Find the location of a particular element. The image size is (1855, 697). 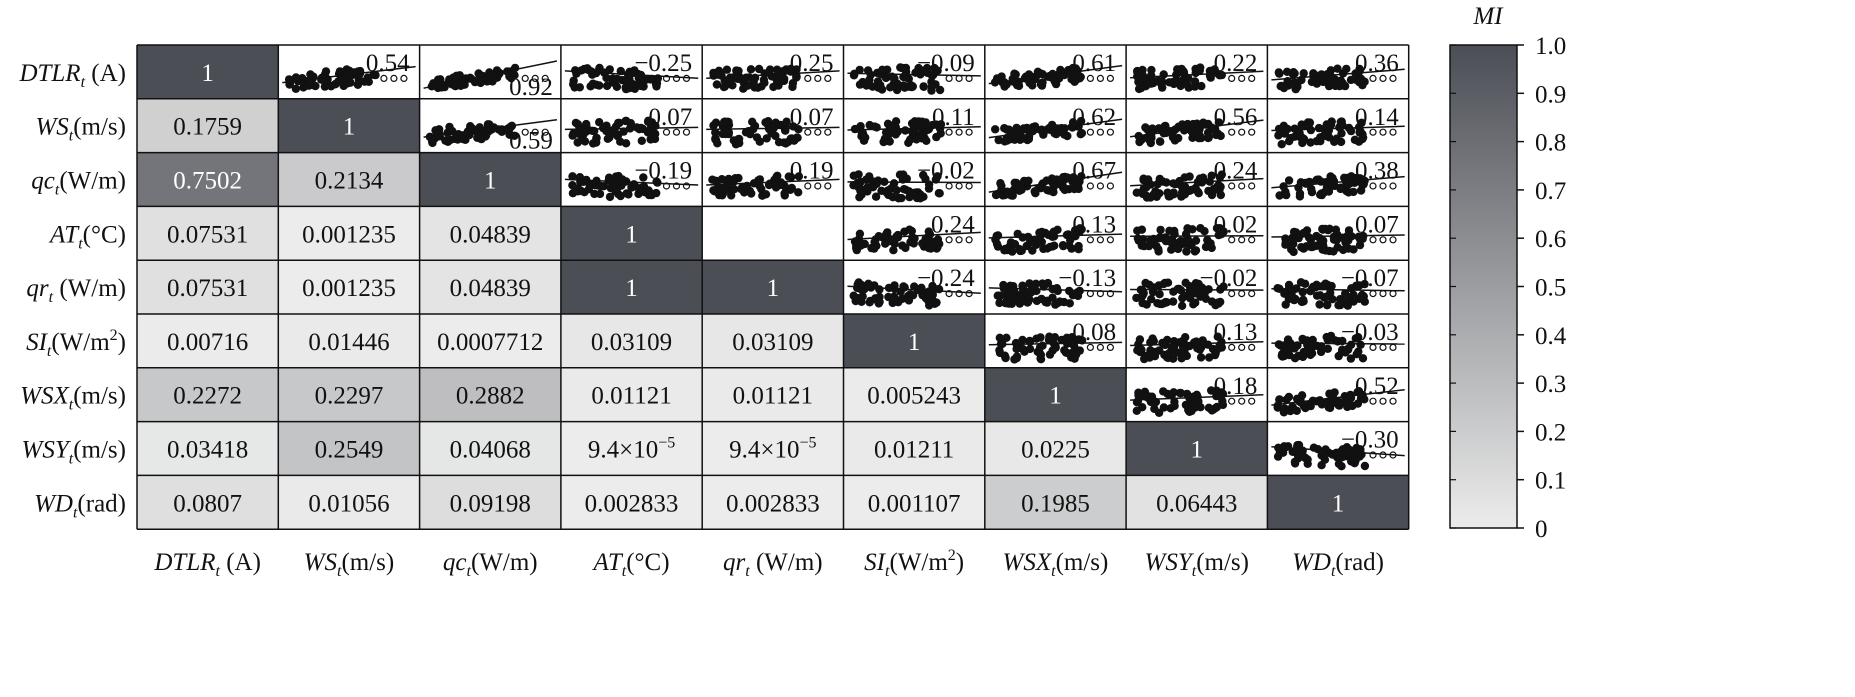

correlation-label: 0.18 is located at coordinates (1236, 386).